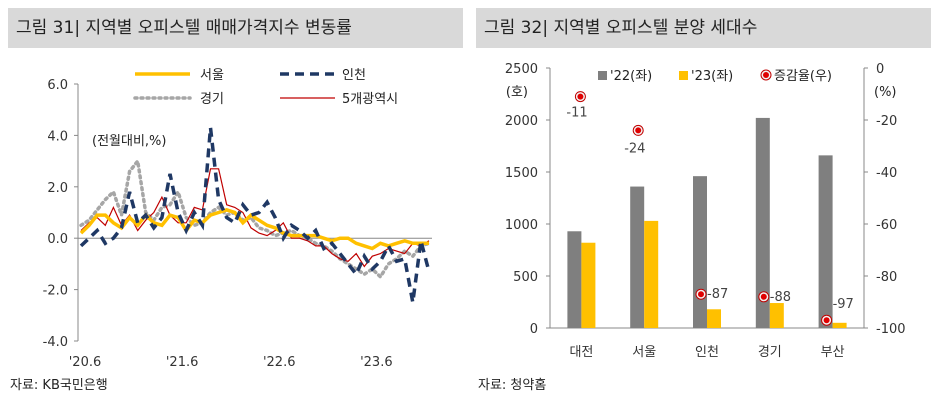 This screenshot has width=939, height=404. What do you see at coordinates (891, 329) in the screenshot?
I see `right-right-tick: -100` at bounding box center [891, 329].